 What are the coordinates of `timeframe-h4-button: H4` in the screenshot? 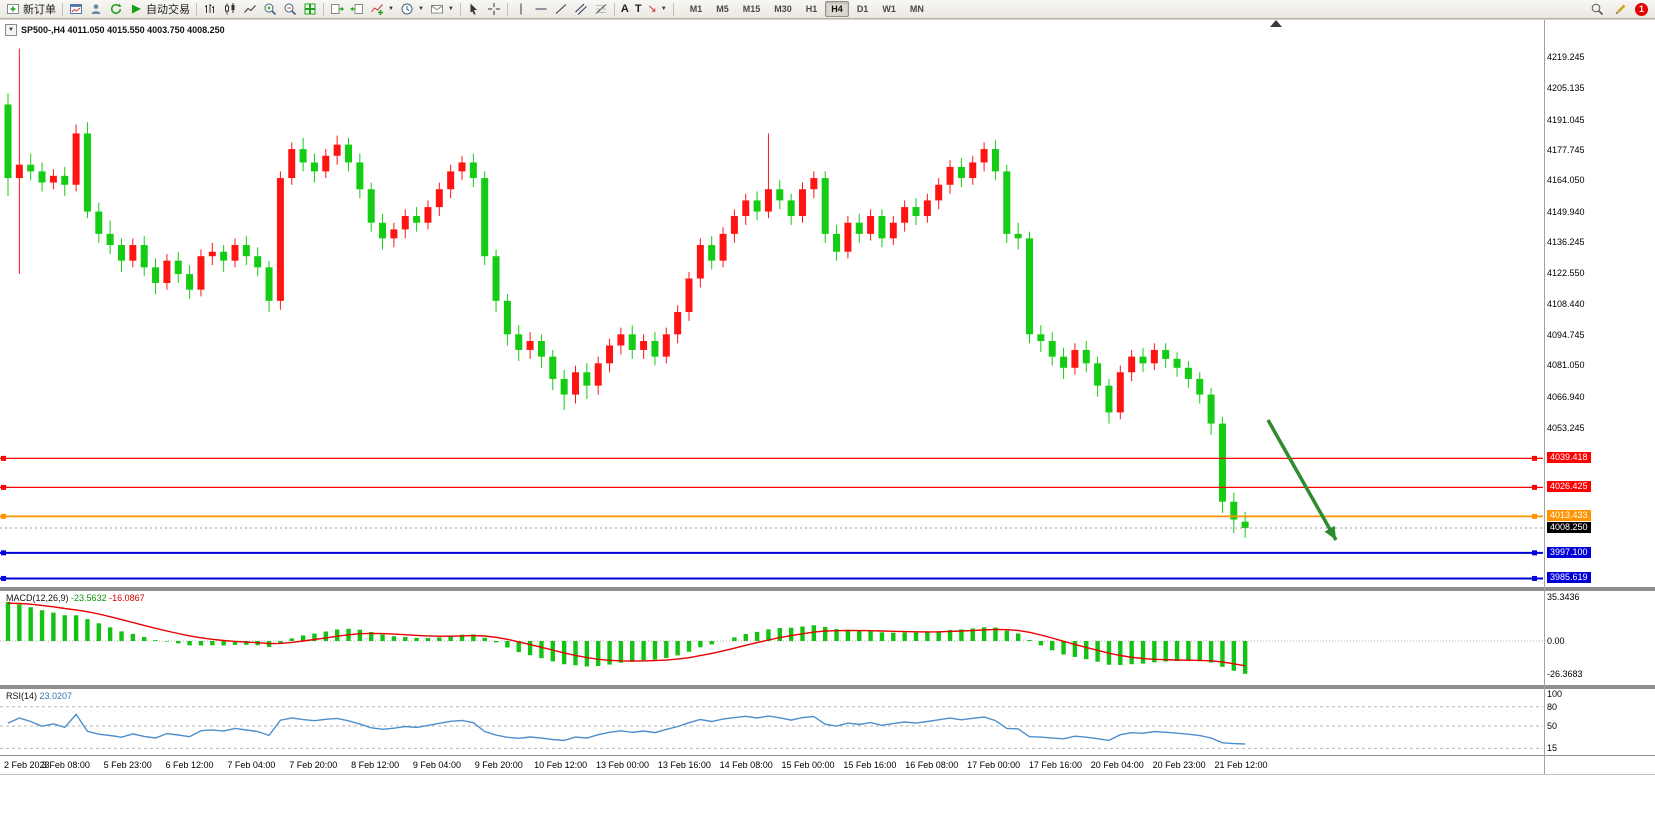 It's located at (837, 9).